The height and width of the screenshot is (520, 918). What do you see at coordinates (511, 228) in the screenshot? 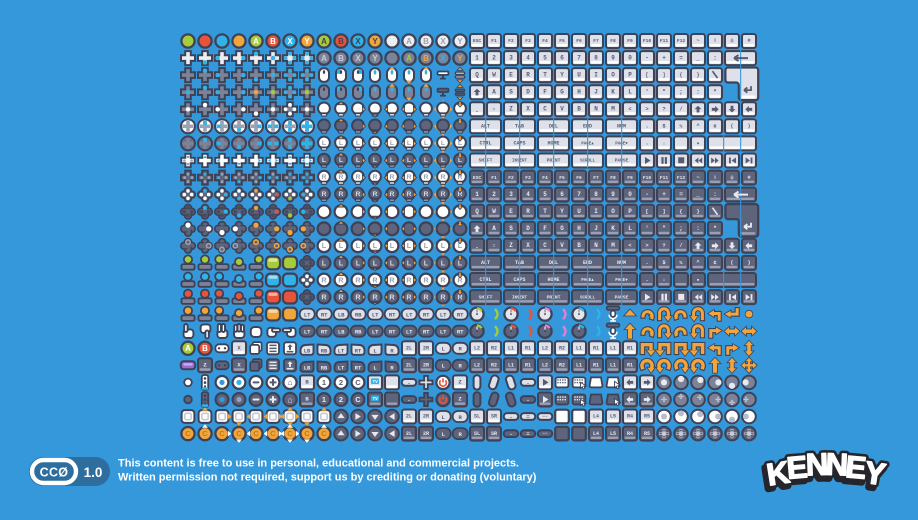
I see `svg-text: S` at bounding box center [511, 228].